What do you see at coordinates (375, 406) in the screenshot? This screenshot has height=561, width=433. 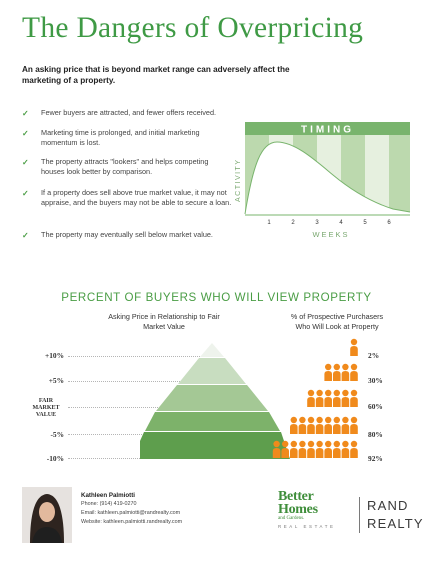 I see `buyers-percent: 60%` at bounding box center [375, 406].